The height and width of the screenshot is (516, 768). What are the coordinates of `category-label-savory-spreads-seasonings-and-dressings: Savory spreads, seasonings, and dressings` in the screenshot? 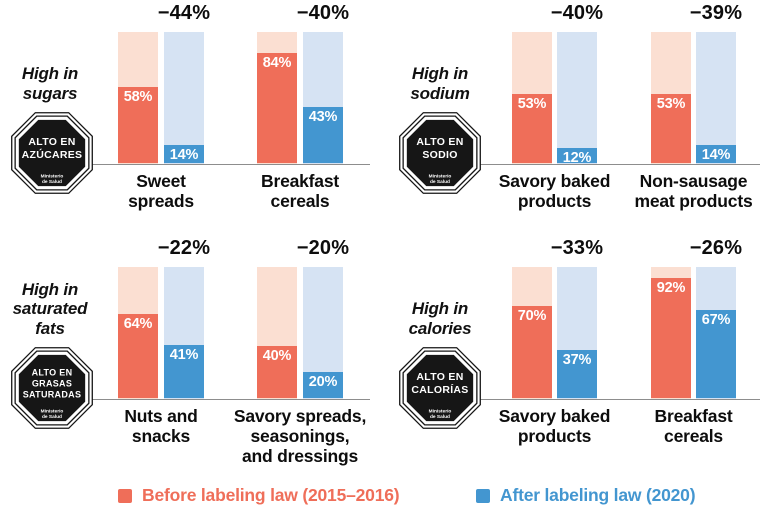 It's located at (300, 436).